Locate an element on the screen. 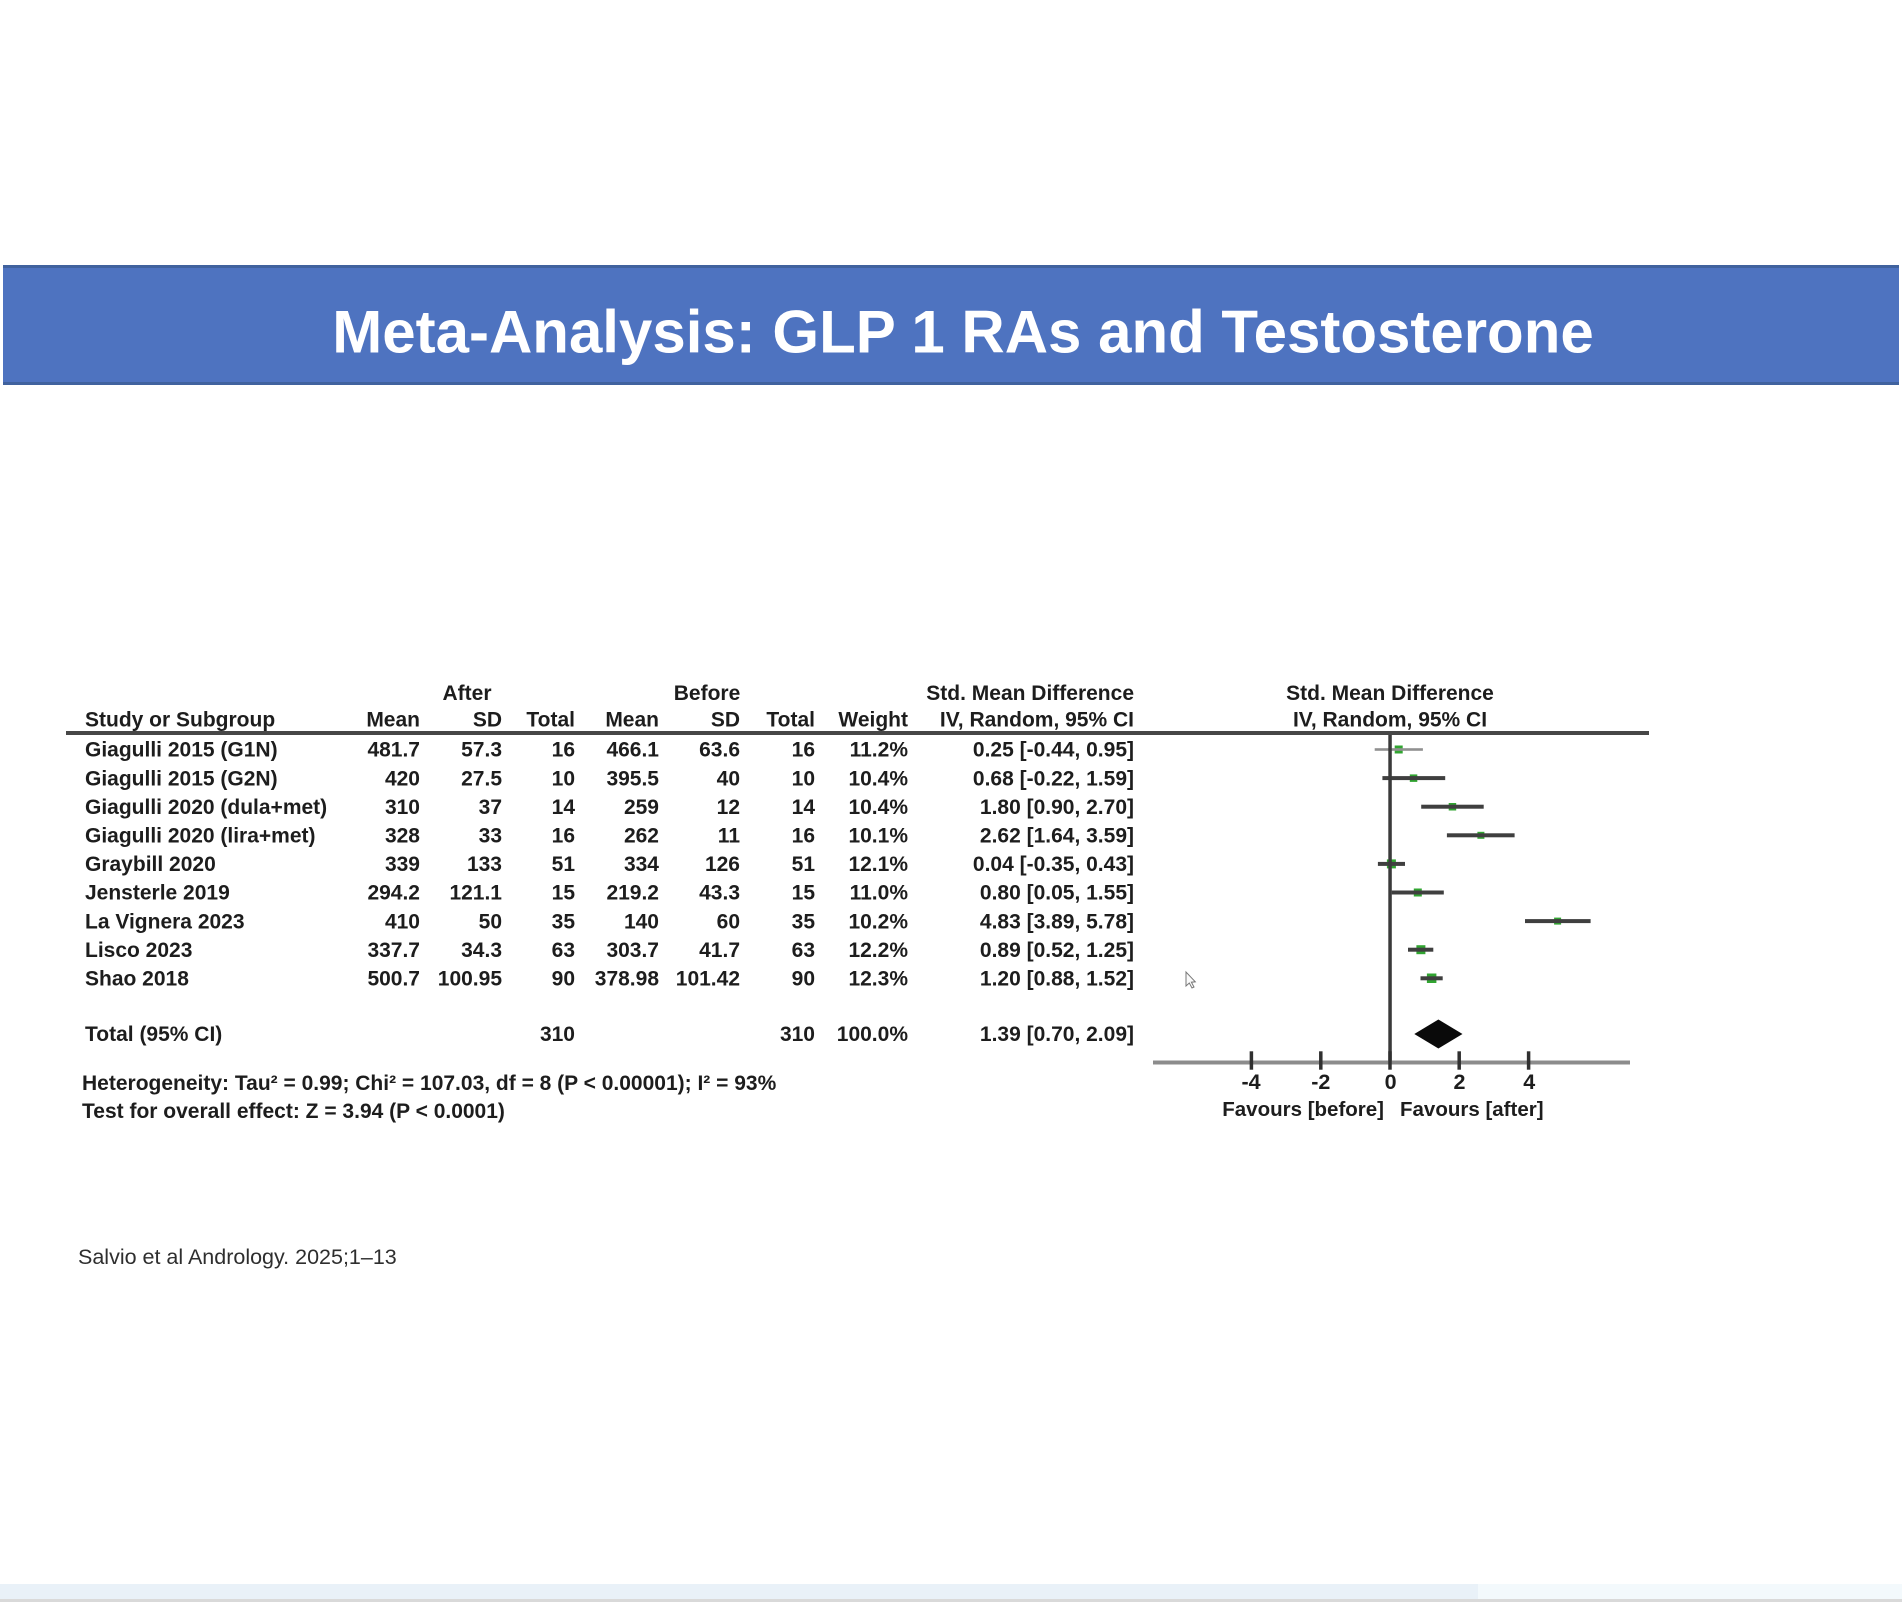 The width and height of the screenshot is (1902, 1602). svg-text: Graybill 2020 is located at coordinates (150, 864).